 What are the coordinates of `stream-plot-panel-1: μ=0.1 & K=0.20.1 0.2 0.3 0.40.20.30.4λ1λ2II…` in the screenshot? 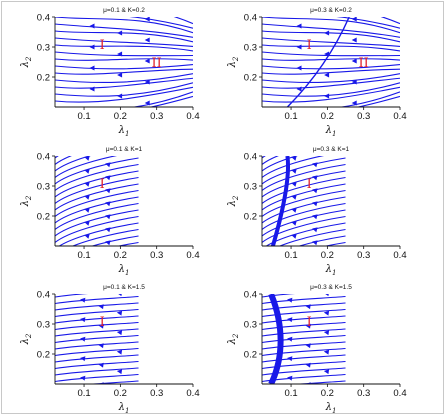 It's located at (110, 72).